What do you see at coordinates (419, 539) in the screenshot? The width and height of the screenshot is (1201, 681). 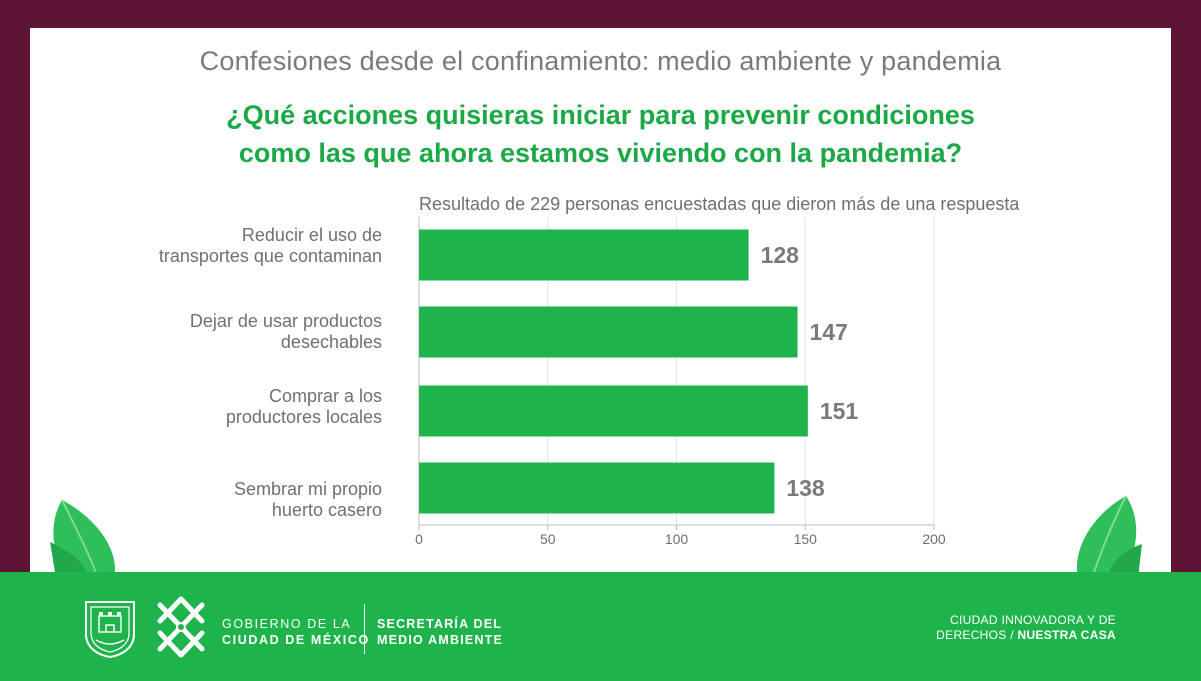 I see `x-tick-label-0: 0` at bounding box center [419, 539].